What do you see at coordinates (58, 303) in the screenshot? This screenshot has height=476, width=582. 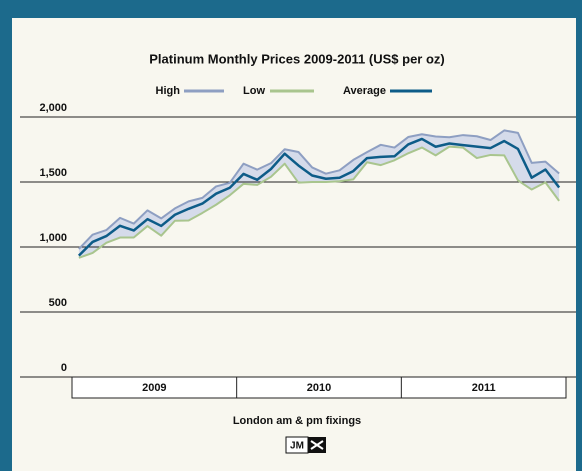 I see `y-tick-label: 500` at bounding box center [58, 303].